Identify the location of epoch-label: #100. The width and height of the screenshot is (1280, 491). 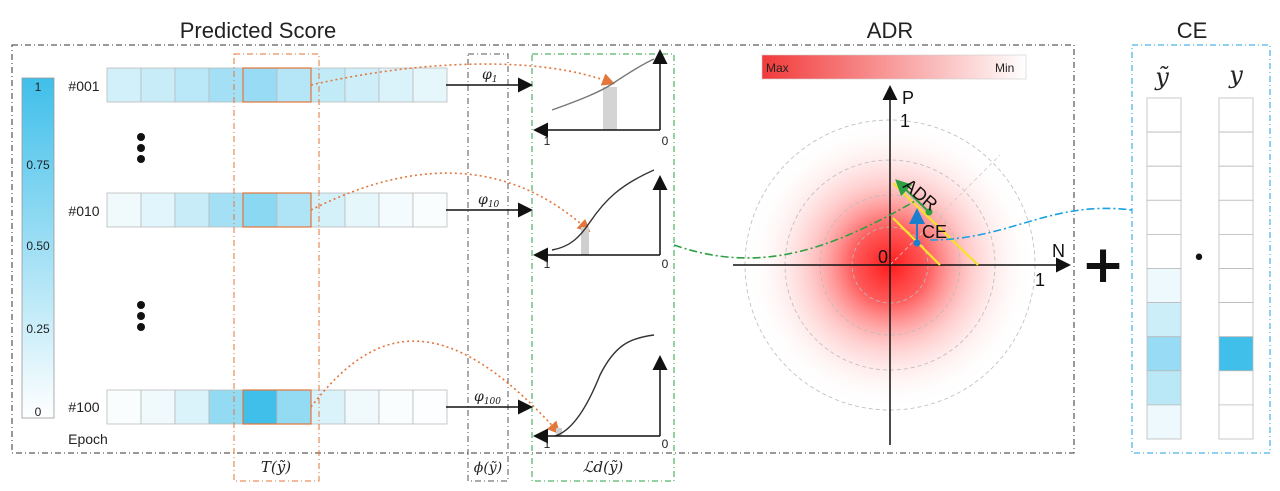
(83, 407).